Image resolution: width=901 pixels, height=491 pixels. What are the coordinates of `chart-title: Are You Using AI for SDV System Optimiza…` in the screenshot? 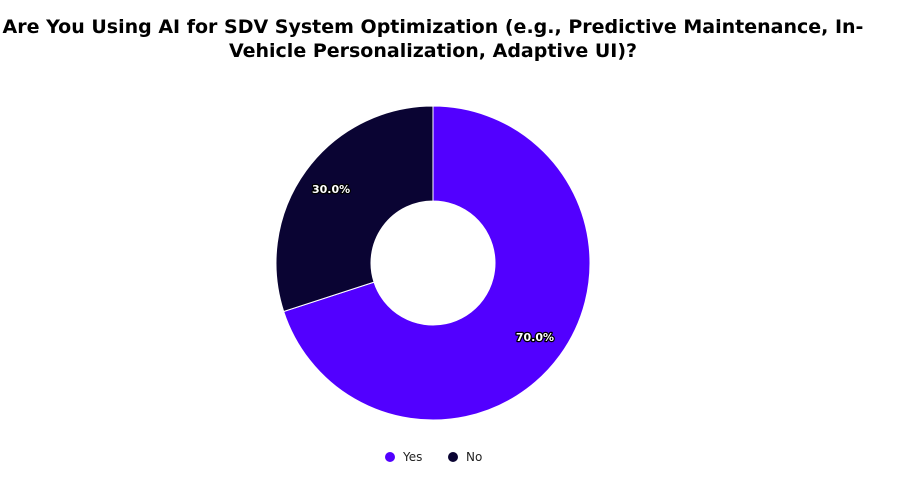 It's located at (433, 27).